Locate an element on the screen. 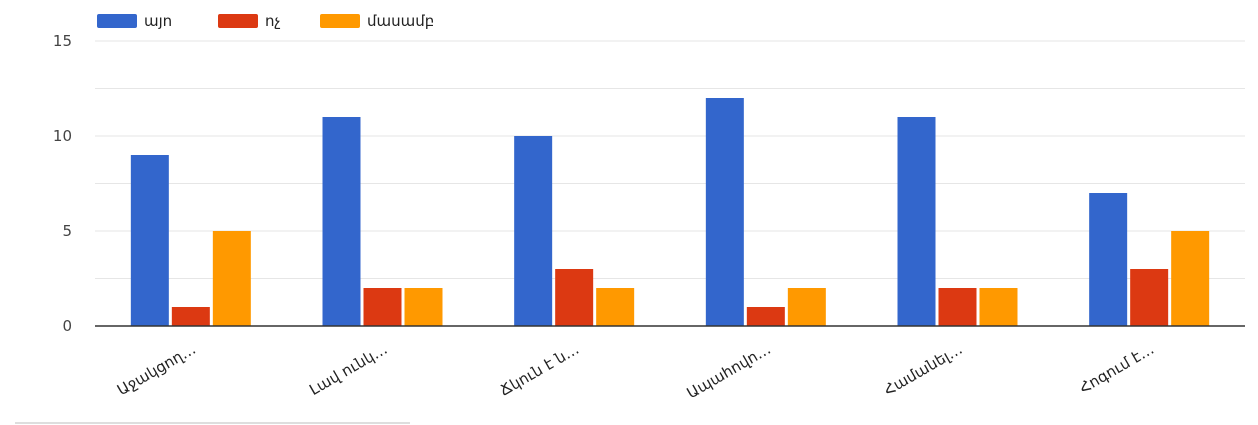 The image size is (1258, 425). y-tick-label: 15 is located at coordinates (62, 41).